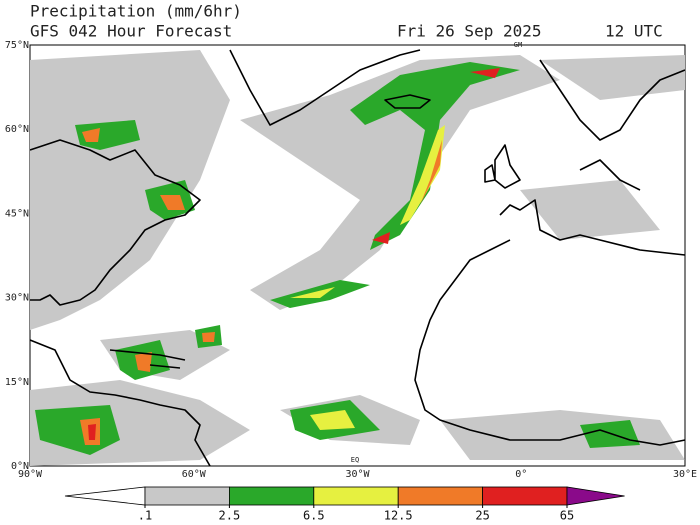 This screenshot has width=700, height=525. I want to click on colorbar-label: 25, so click(482, 516).